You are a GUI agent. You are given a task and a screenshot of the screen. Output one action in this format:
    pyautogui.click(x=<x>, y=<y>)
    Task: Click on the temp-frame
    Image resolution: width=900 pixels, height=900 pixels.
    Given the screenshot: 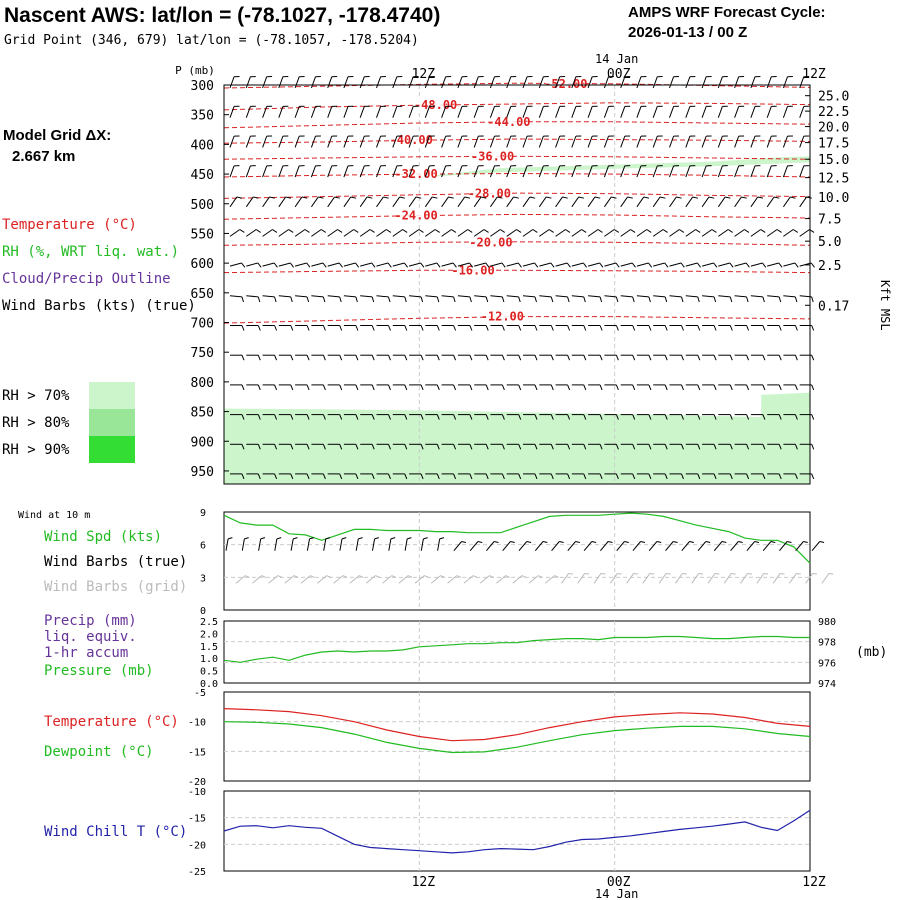 What is the action you would take?
    pyautogui.click(x=517, y=736)
    